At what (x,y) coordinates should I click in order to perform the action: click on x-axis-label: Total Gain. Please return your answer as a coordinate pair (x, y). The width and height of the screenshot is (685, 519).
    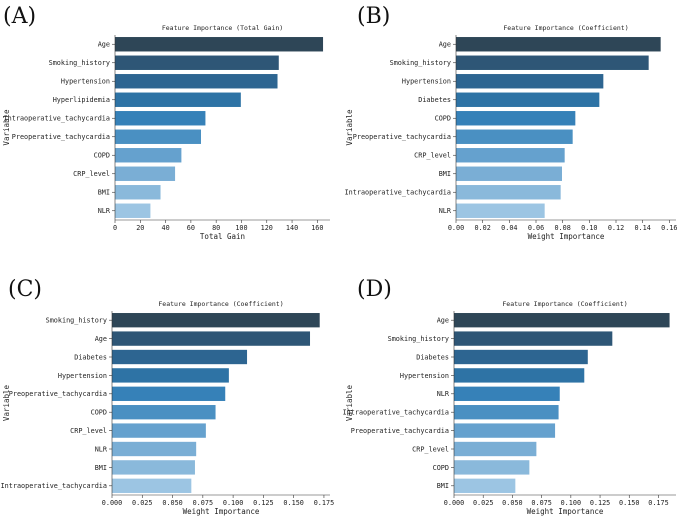
    Looking at the image, I should click on (222, 236).